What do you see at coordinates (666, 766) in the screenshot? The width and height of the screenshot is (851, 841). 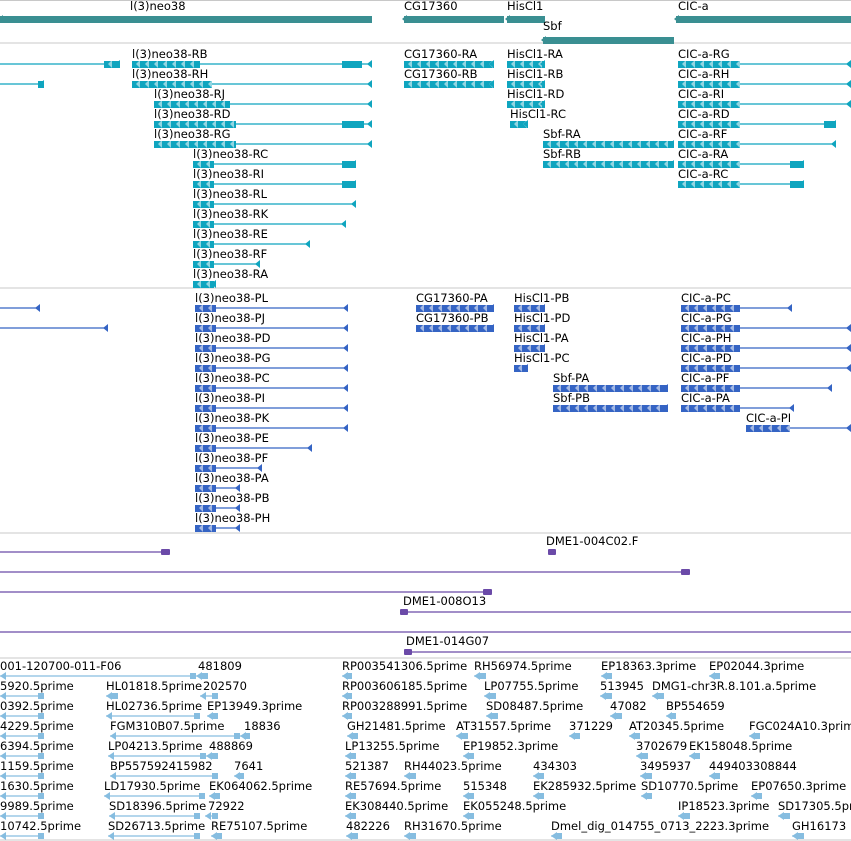 I see `est-label: 3495937` at bounding box center [666, 766].